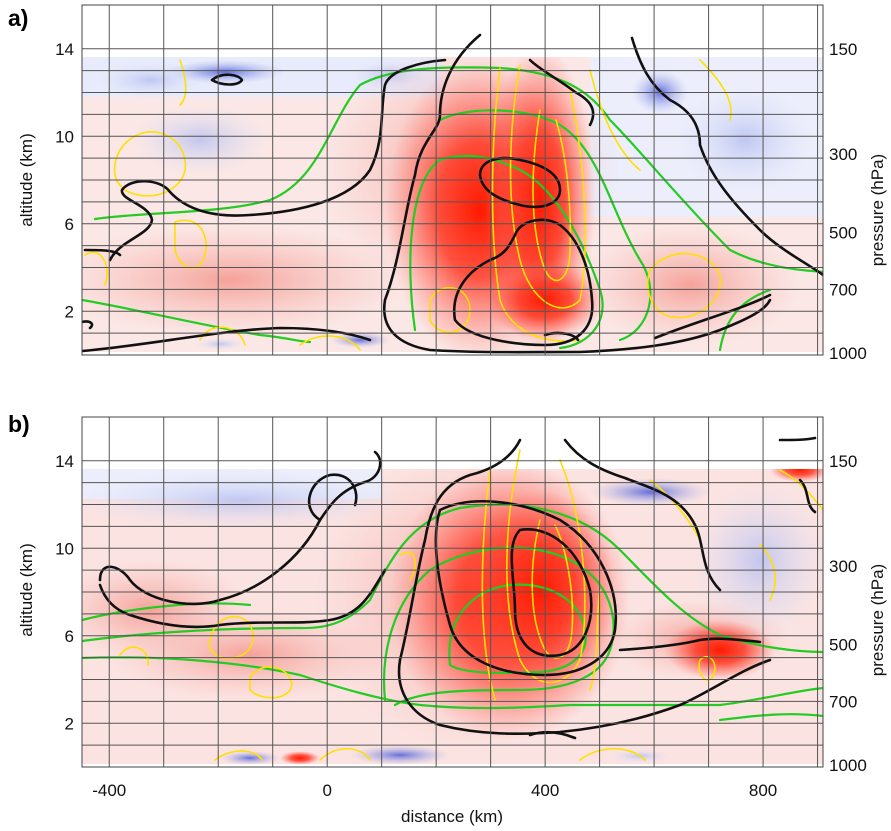 The width and height of the screenshot is (891, 831). Describe the element at coordinates (26, 180) in the screenshot. I see `panel-a-y-axis-title: altitude (km)` at that location.